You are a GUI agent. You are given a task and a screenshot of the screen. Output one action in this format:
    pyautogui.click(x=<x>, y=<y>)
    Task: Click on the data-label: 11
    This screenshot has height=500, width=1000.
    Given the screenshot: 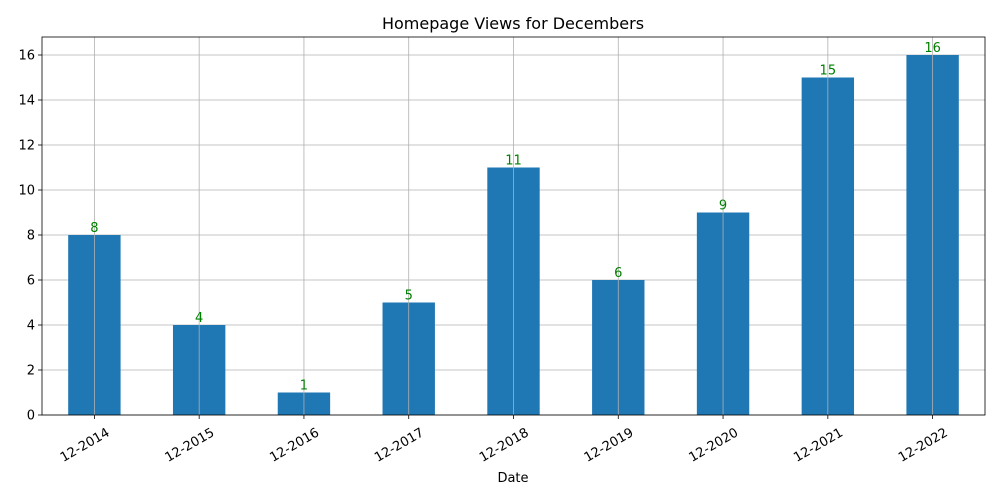 What is the action you would take?
    pyautogui.click(x=513, y=161)
    